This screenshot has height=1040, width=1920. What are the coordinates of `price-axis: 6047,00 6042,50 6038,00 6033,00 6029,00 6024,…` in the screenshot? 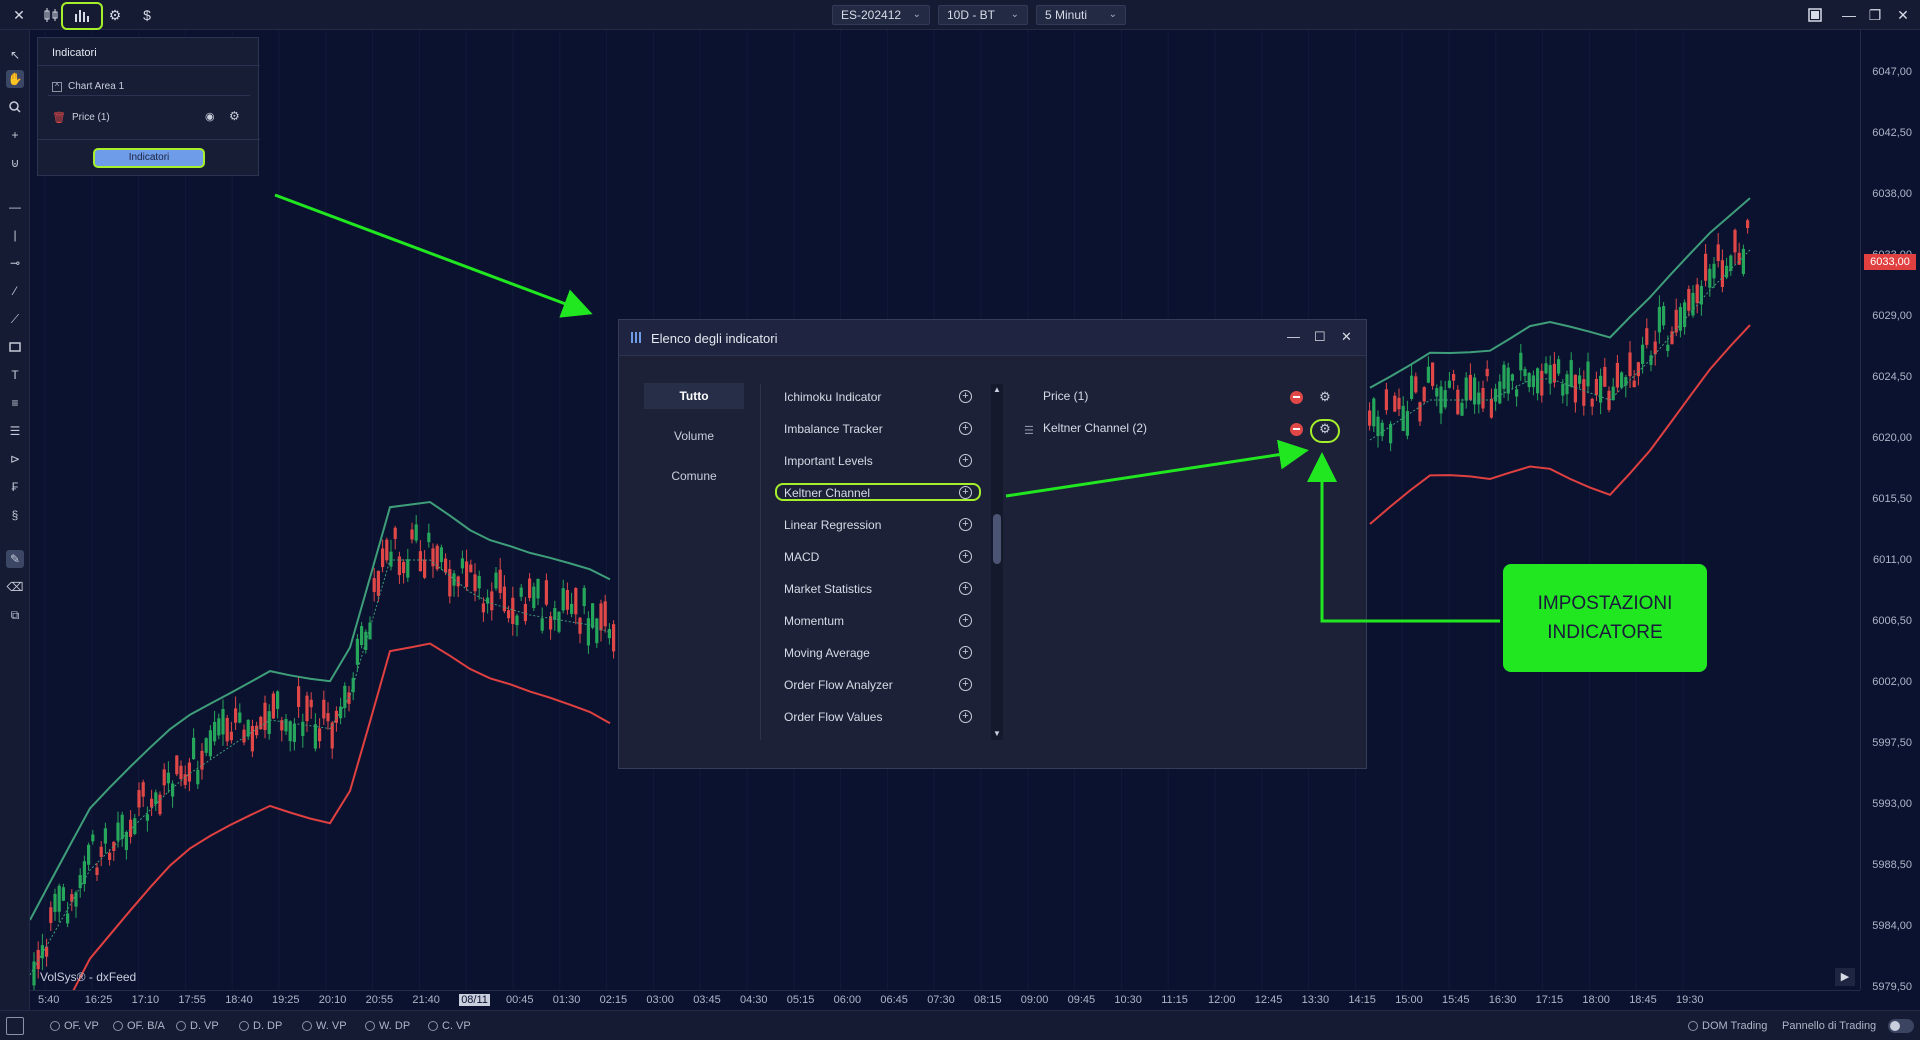 It's located at (1890, 511).